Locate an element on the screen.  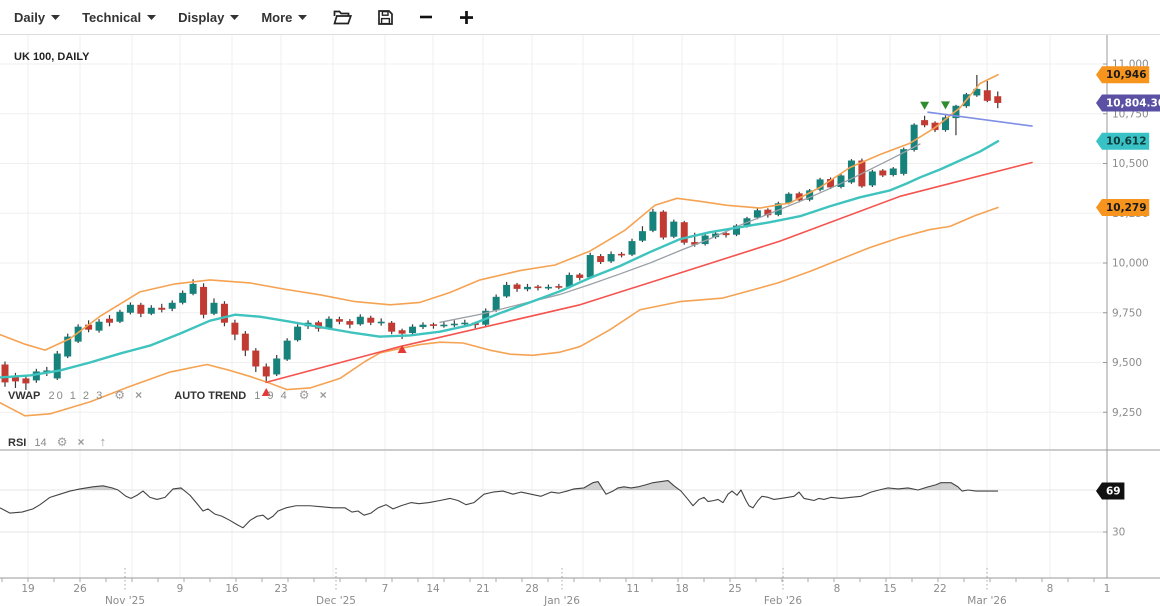
save-icon is located at coordinates (386, 17).